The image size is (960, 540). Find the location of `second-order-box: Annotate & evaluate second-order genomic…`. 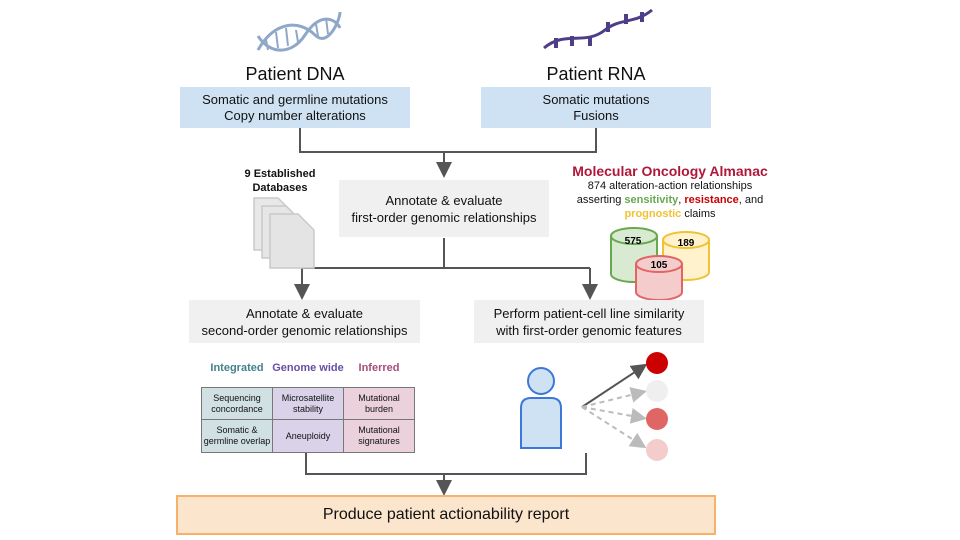

second-order-box: Annotate & evaluate second-order genomic… is located at coordinates (304, 321).